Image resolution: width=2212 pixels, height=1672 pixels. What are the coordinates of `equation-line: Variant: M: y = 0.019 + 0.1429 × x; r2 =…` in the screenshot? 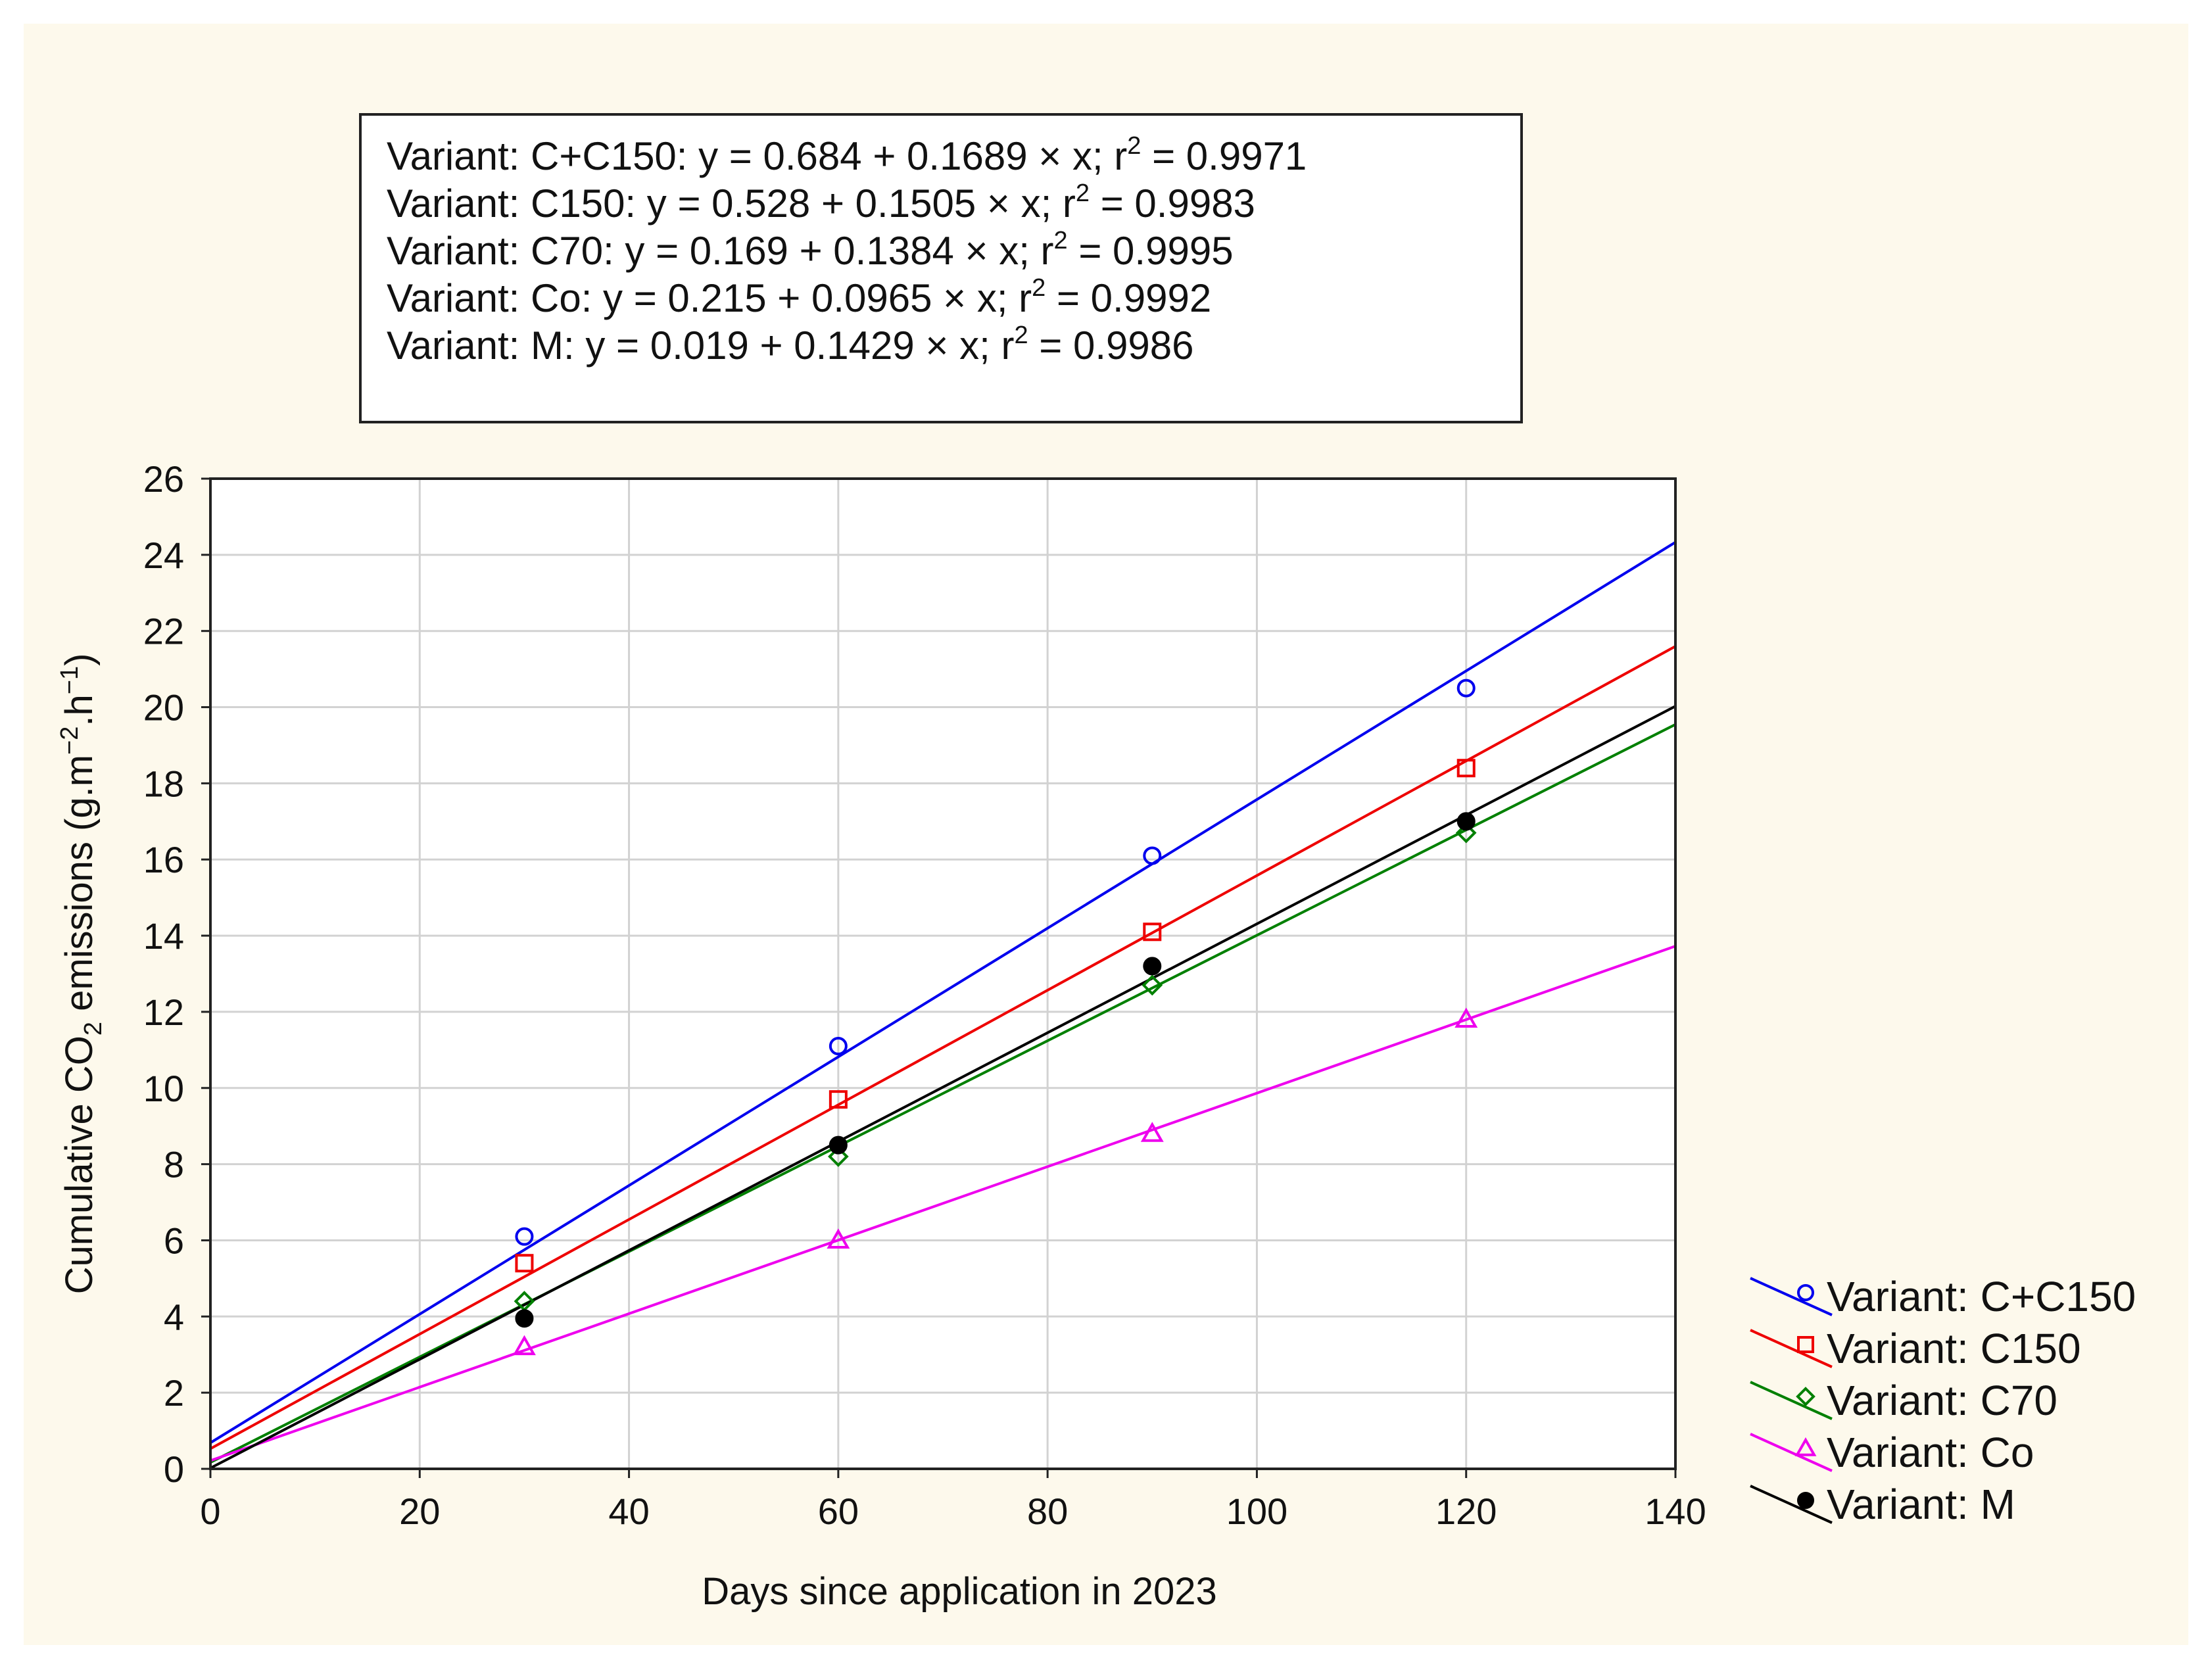 It's located at (790, 345).